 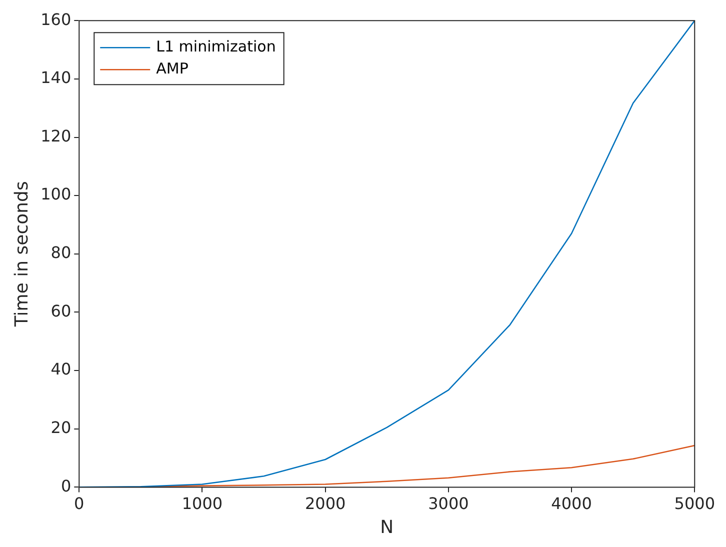 I want to click on y-tick-label: 120, so click(x=56, y=136).